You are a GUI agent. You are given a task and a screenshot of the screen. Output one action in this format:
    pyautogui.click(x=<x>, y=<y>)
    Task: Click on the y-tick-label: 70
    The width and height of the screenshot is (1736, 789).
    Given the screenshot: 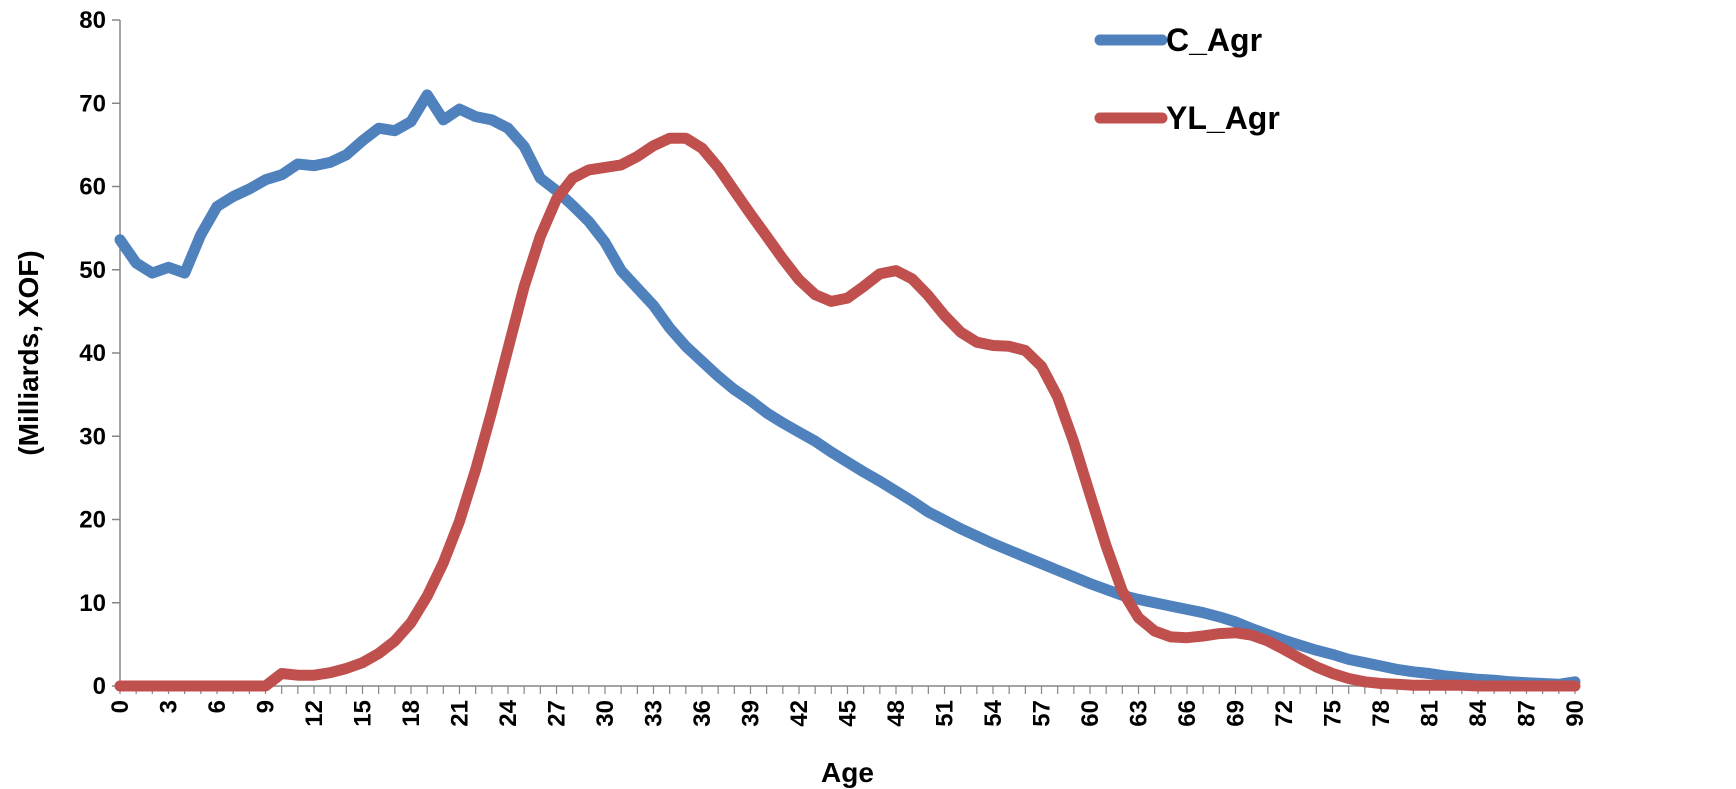 What is the action you would take?
    pyautogui.click(x=92, y=103)
    